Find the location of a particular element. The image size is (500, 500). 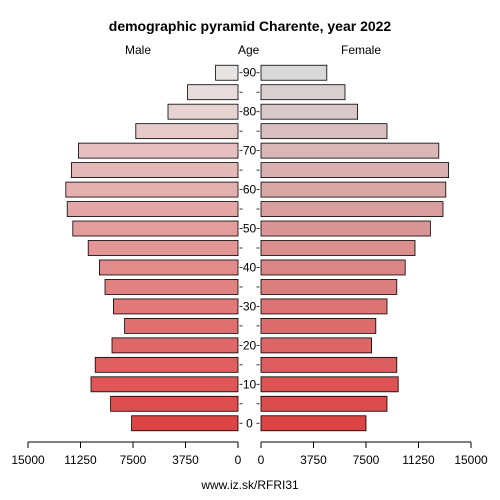

male-x-tick-label: 11250 is located at coordinates (80, 460).